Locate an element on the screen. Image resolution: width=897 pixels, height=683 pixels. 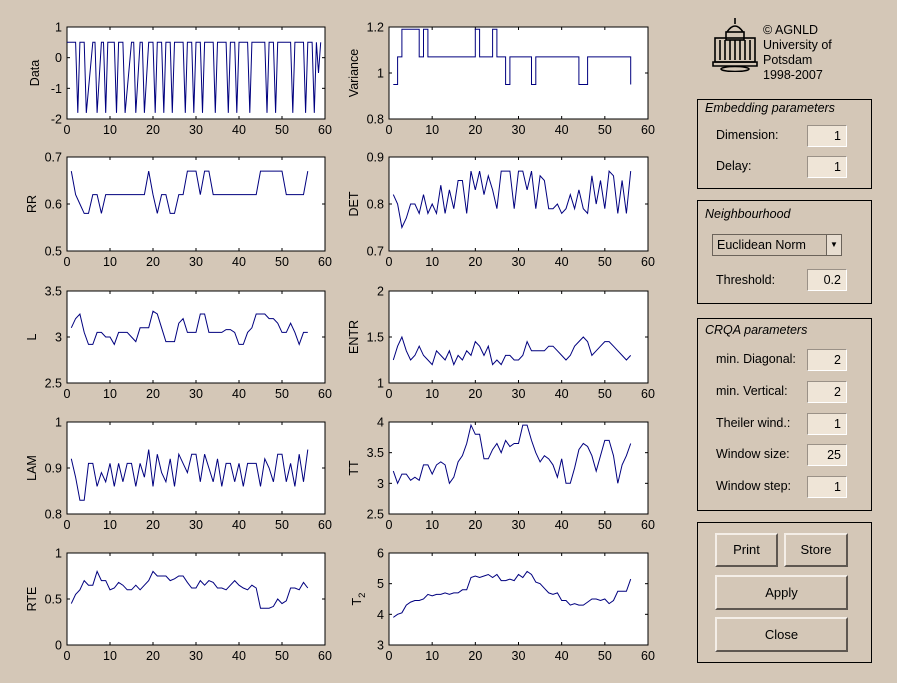
y-axis-label: TT is located at coordinates (354, 468).